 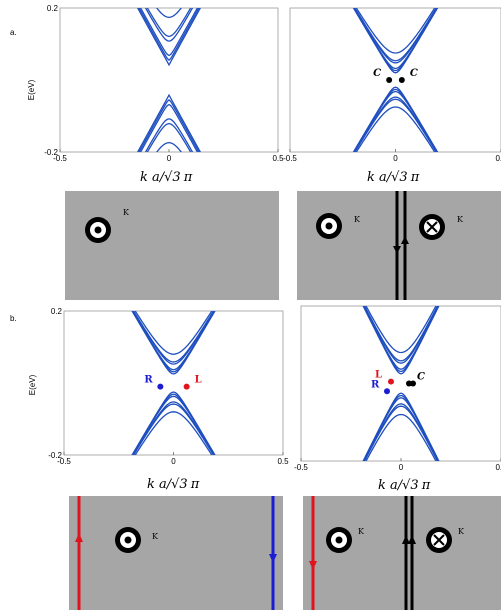 I want to click on y-tick-label: 0.2, so click(x=57, y=311).